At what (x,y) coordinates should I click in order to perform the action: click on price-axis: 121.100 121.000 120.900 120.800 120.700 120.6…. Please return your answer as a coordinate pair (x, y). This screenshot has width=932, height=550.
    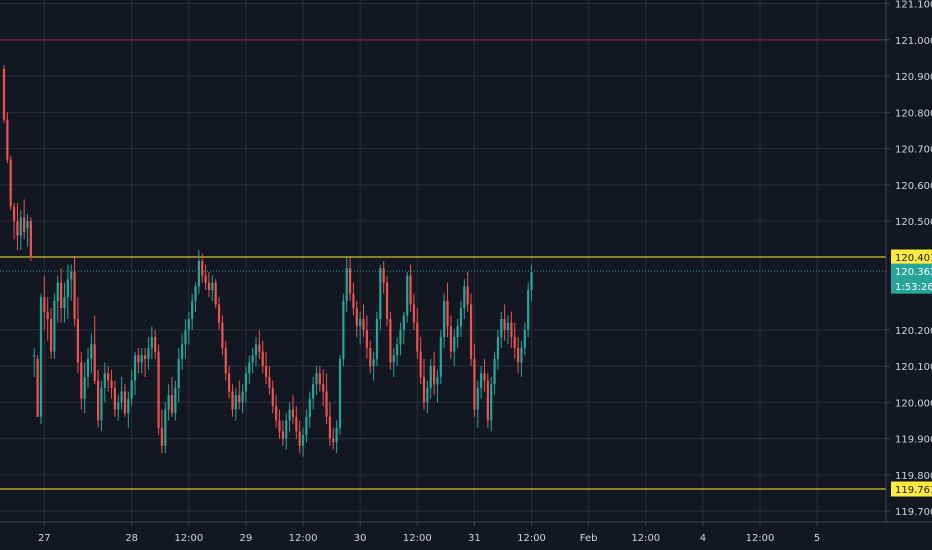
    Looking at the image, I should click on (909, 259).